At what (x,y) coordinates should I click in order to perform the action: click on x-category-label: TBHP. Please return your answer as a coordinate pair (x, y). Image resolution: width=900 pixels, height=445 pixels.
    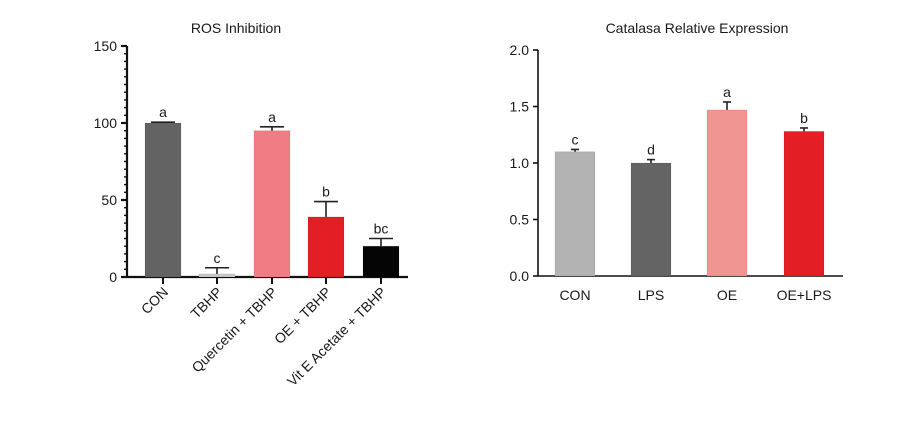
    Looking at the image, I should click on (206, 303).